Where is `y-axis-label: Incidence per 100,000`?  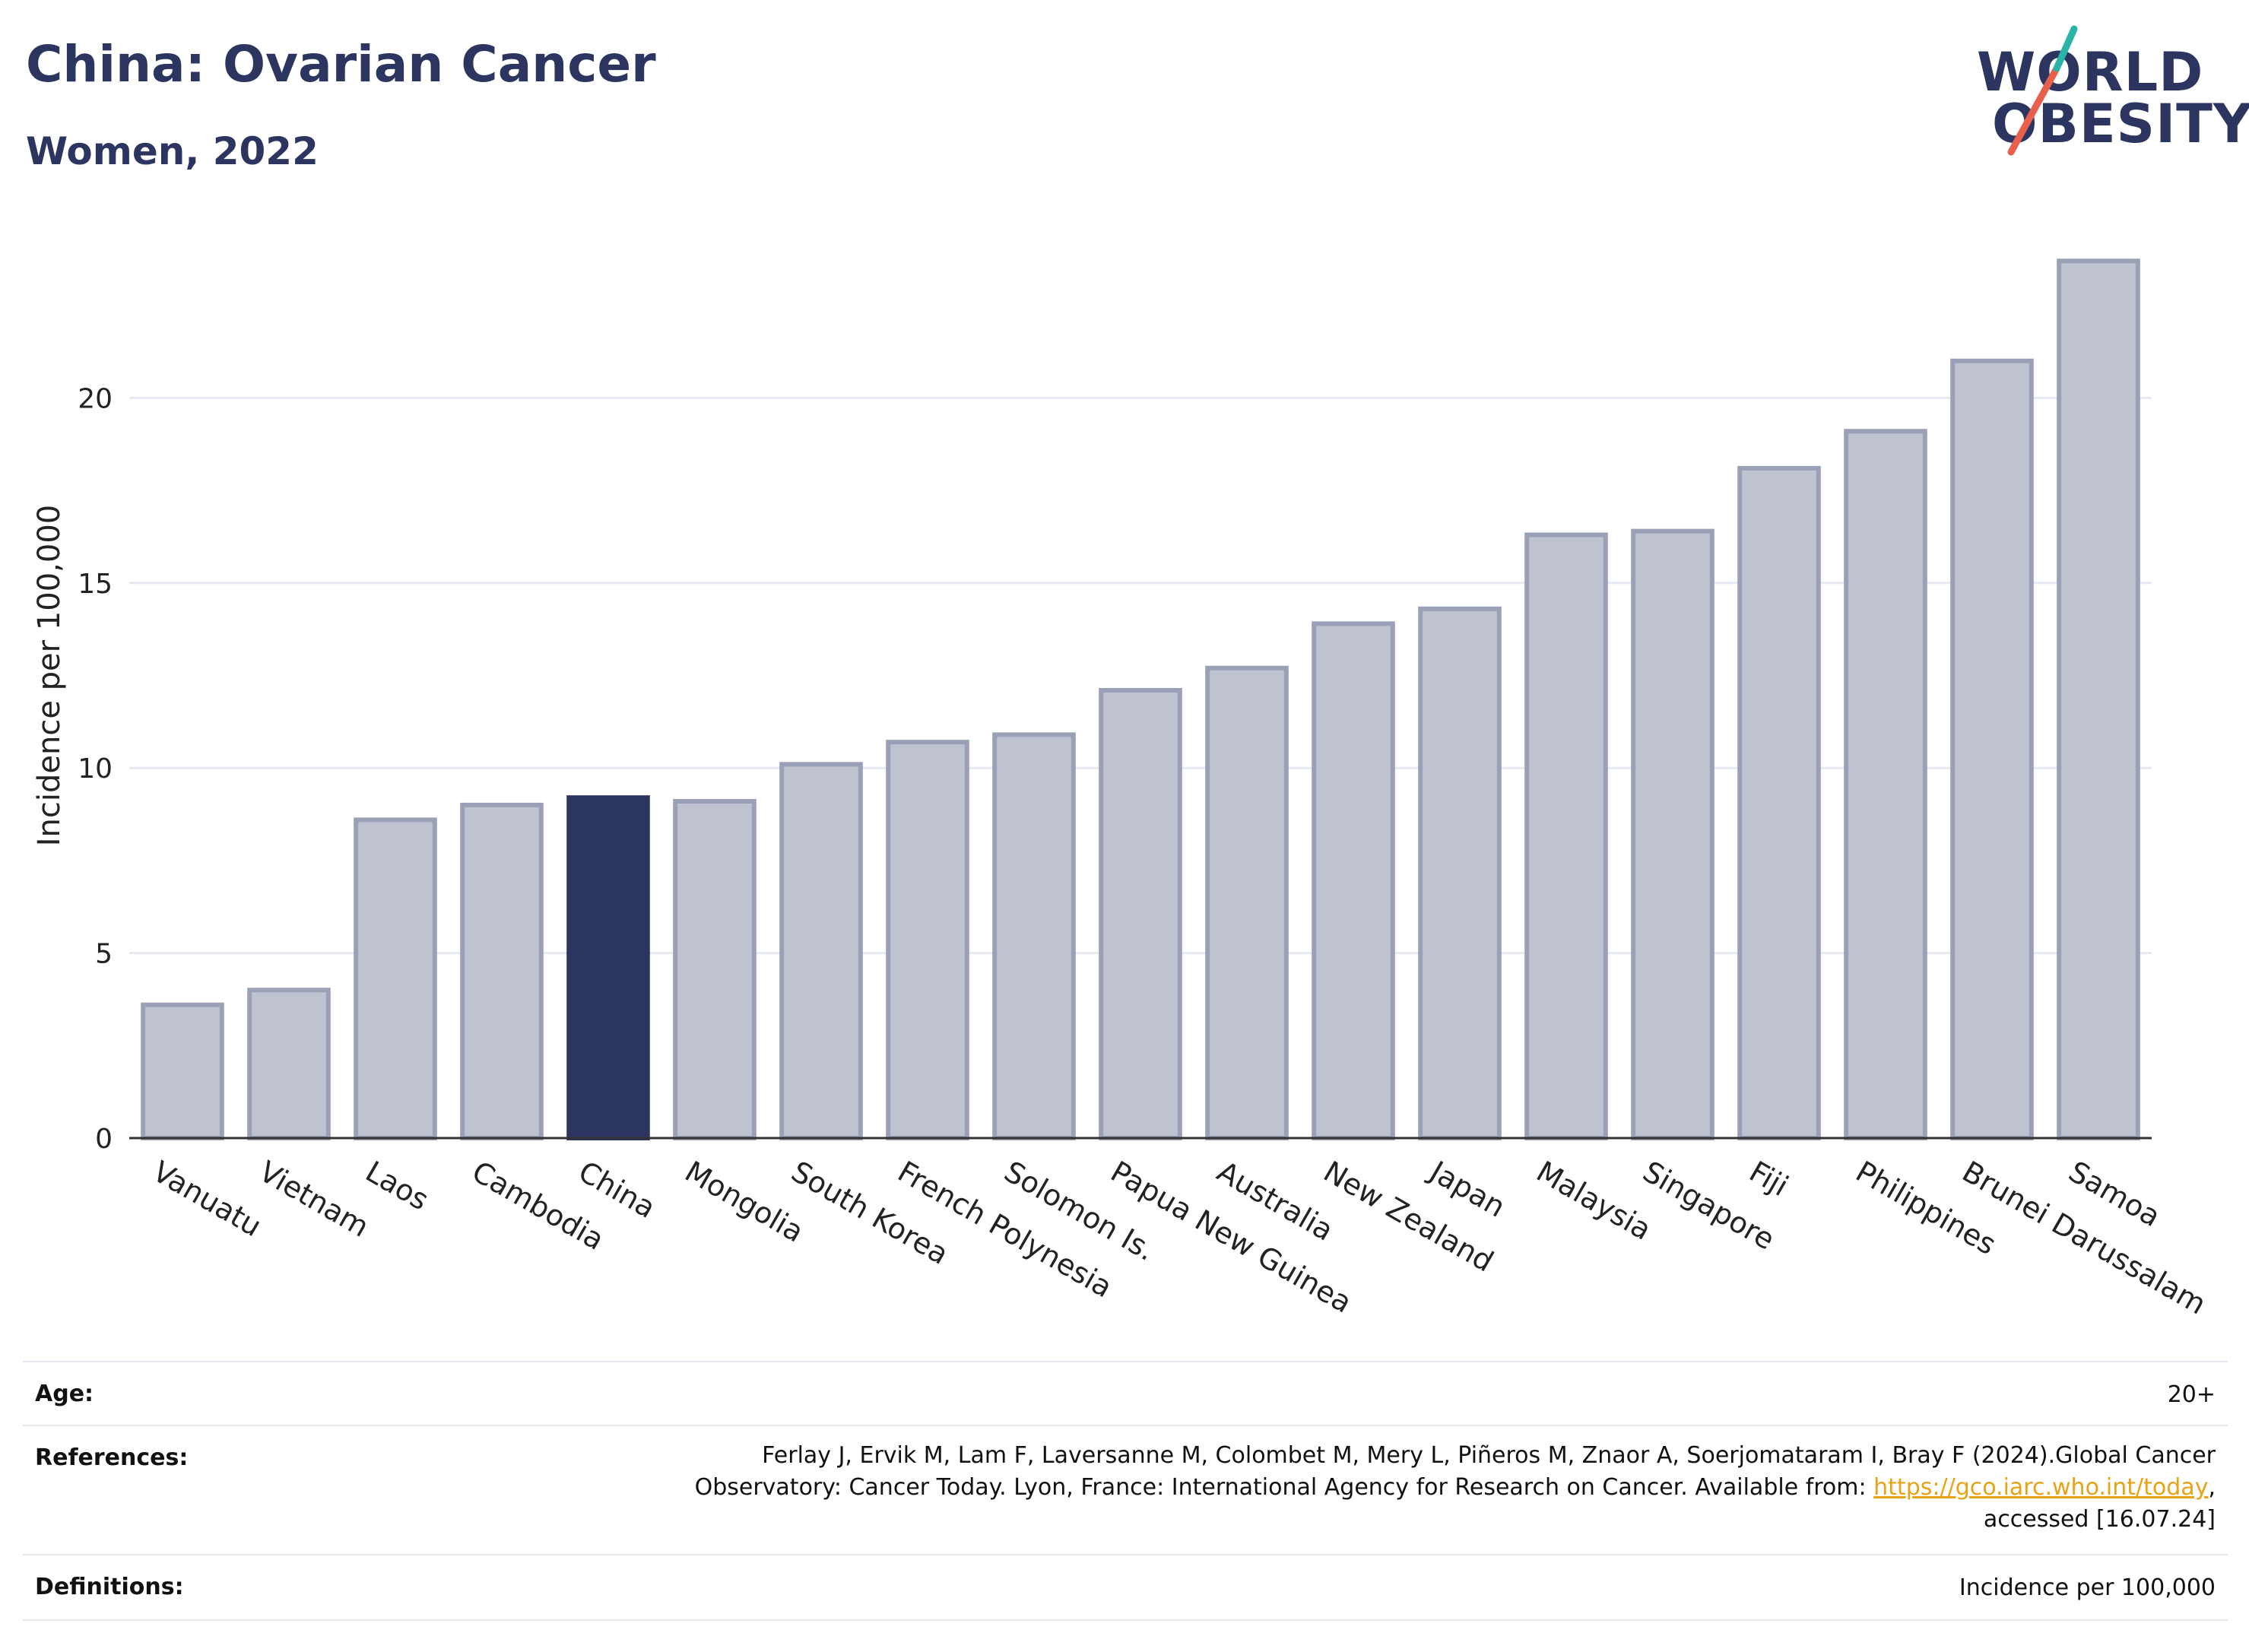 y-axis-label: Incidence per 100,000 is located at coordinates (49, 676).